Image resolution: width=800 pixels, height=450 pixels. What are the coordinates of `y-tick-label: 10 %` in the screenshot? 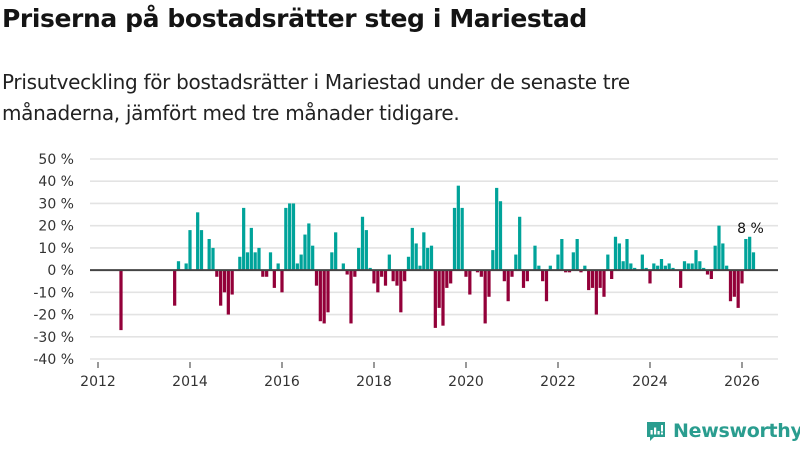 It's located at (56, 249).